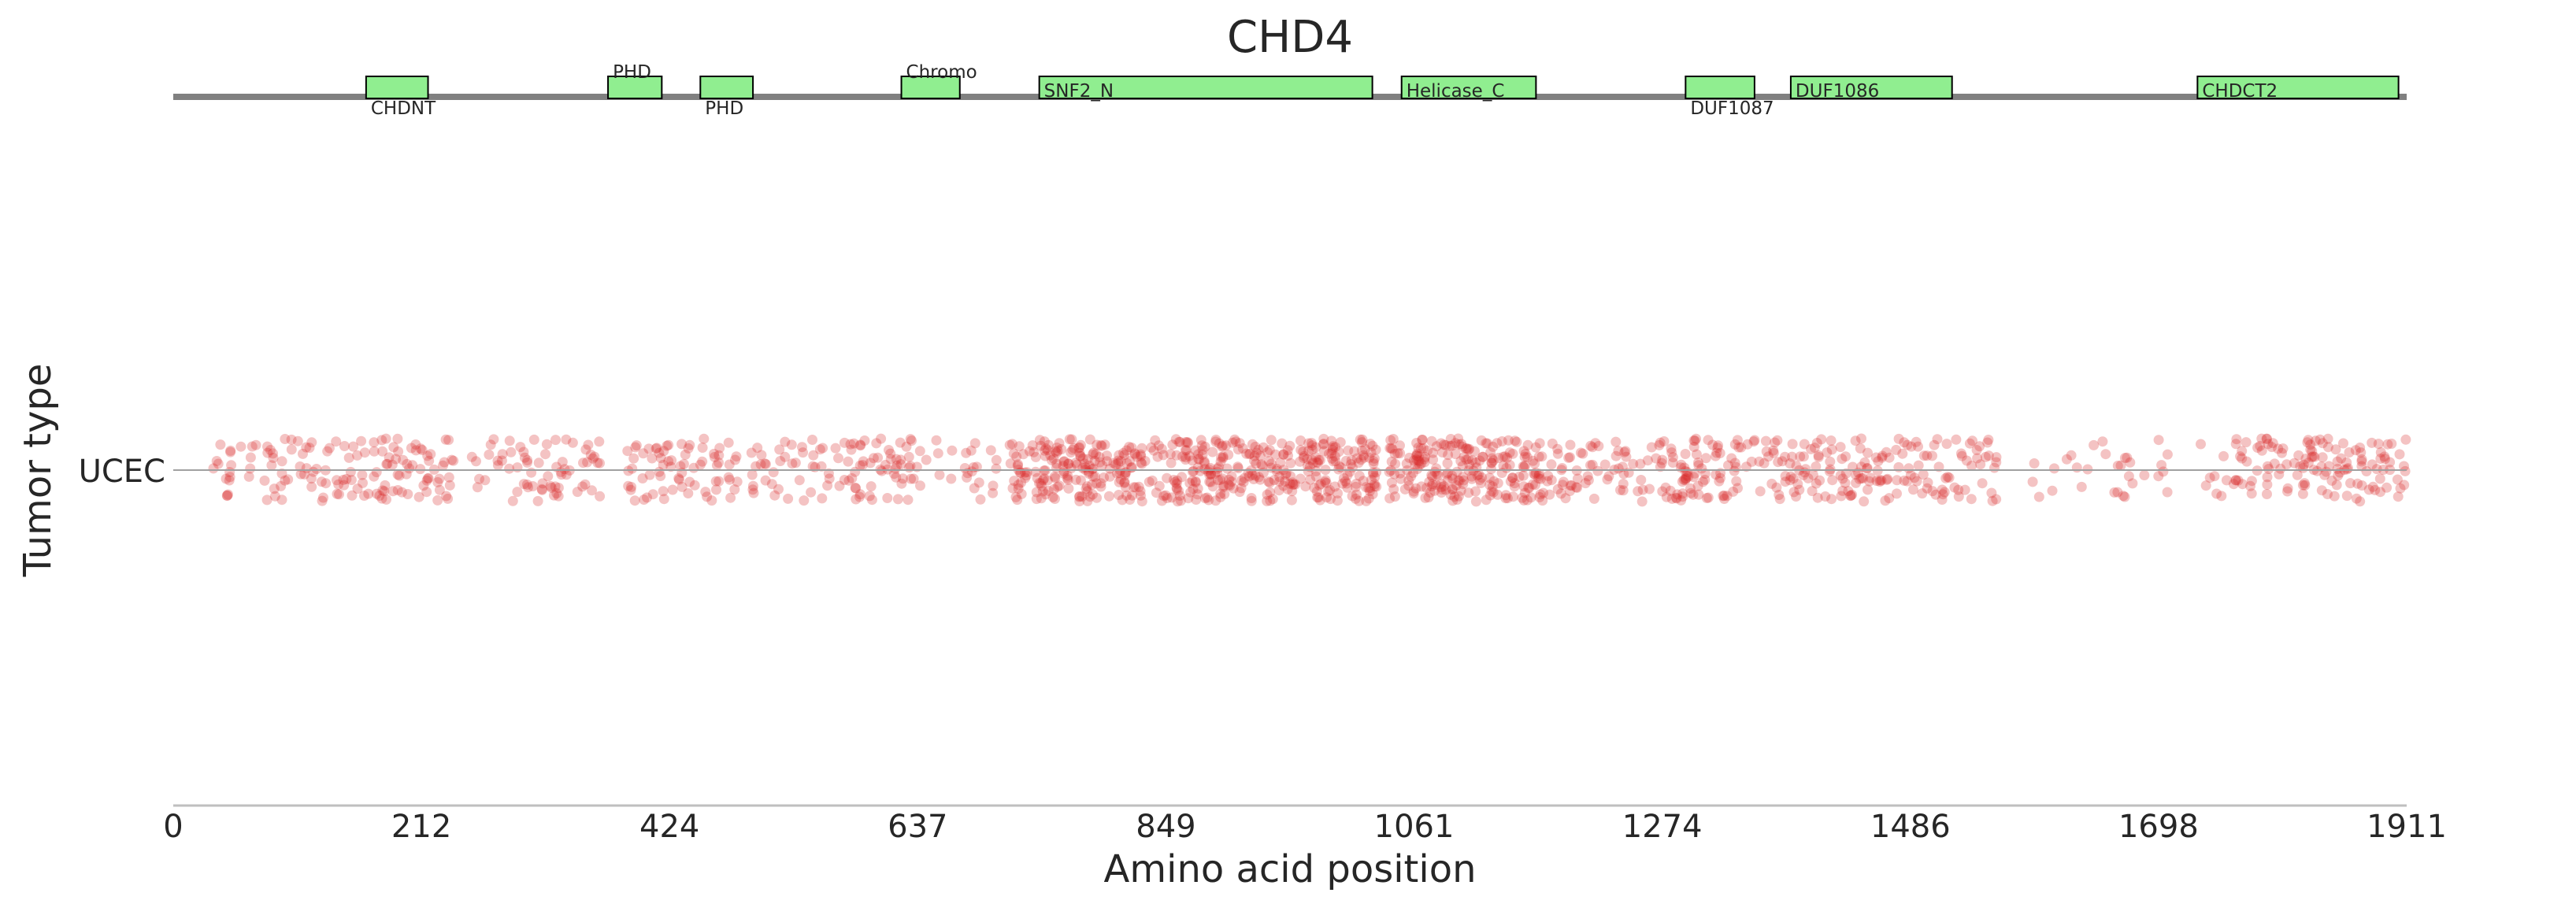 This screenshot has width=2576, height=915. I want to click on domain-chromo, so click(930, 87).